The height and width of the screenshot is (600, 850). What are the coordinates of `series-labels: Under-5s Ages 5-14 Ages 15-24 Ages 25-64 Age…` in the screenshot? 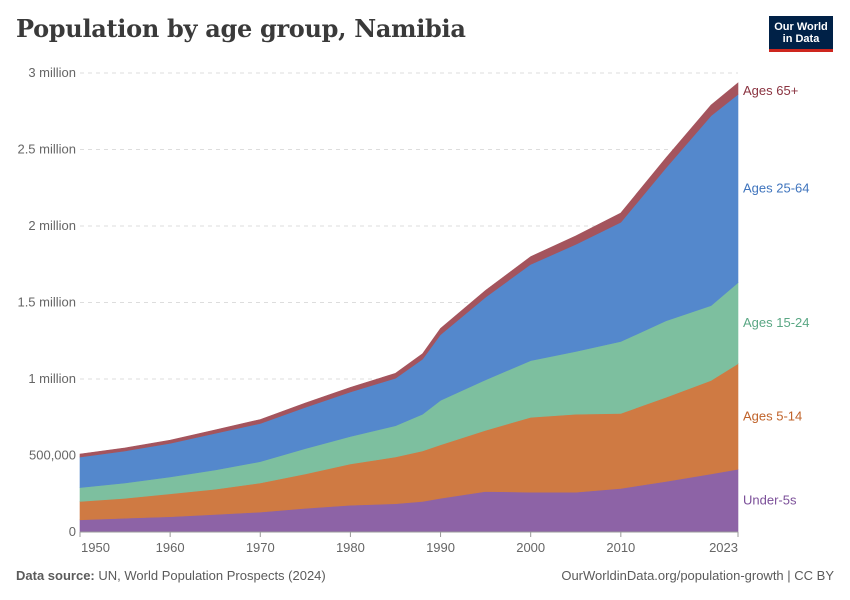 It's located at (776, 295).